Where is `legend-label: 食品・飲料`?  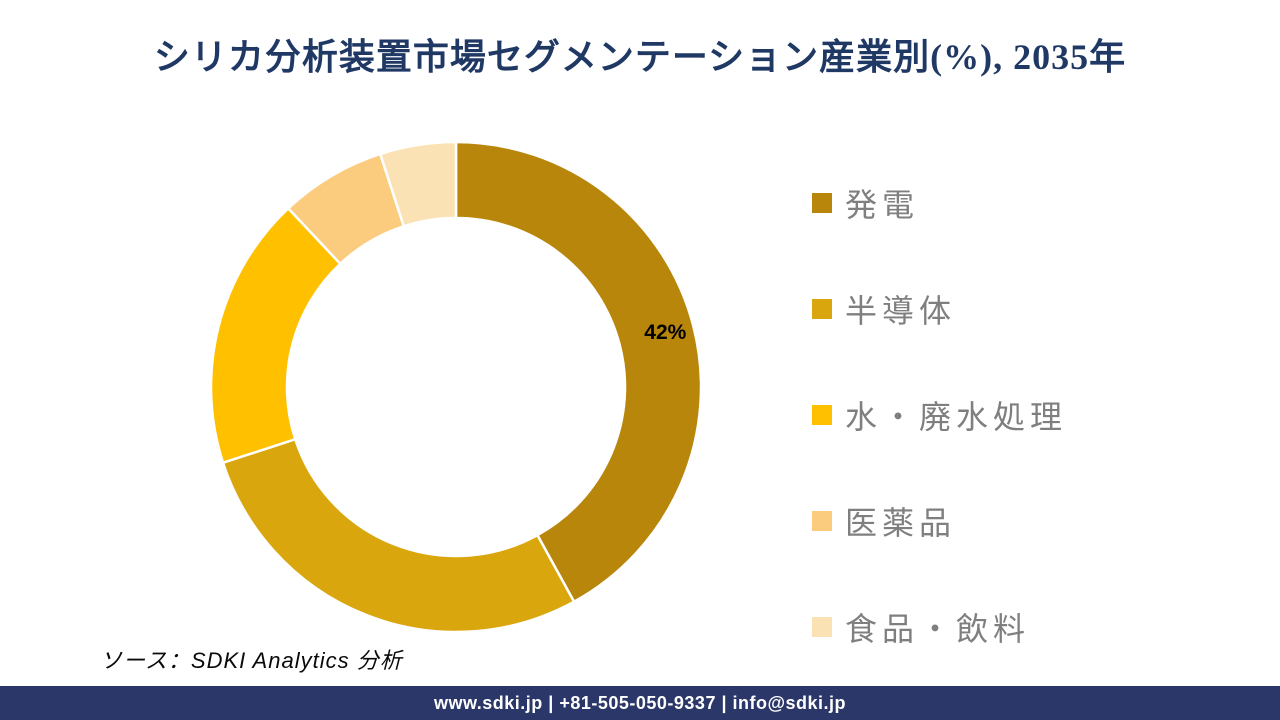 legend-label: 食品・飲料 is located at coordinates (938, 629).